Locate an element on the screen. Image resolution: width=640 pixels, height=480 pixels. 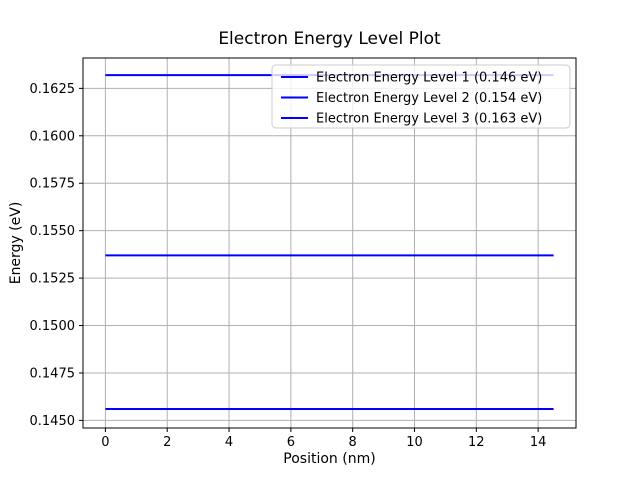
x-tick-label: 14 is located at coordinates (538, 442).